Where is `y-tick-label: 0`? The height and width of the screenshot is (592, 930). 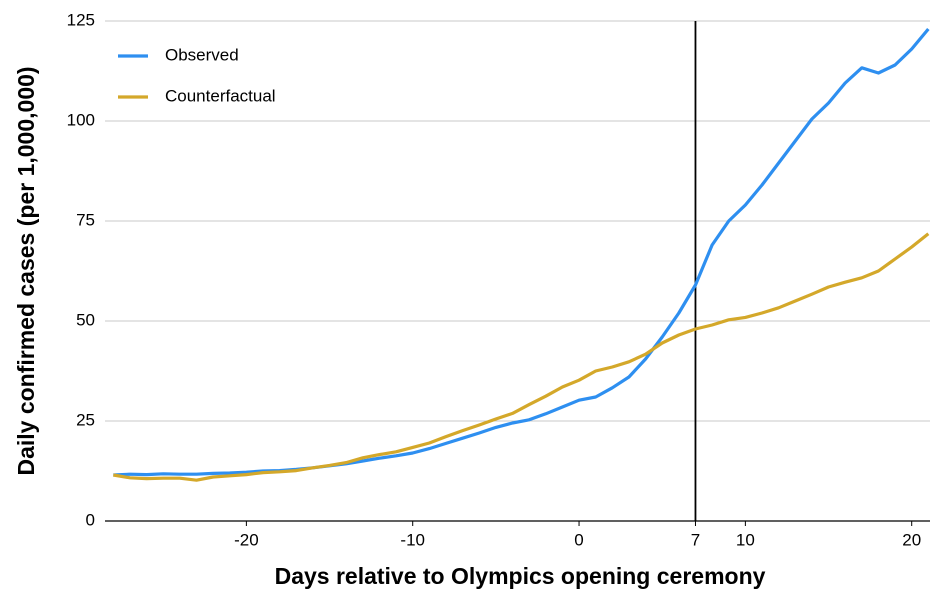 y-tick-label: 0 is located at coordinates (90, 519).